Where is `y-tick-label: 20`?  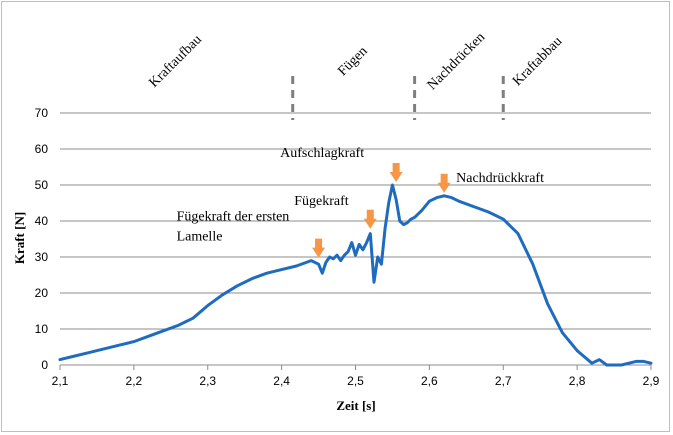 y-tick-label: 20 is located at coordinates (42, 293).